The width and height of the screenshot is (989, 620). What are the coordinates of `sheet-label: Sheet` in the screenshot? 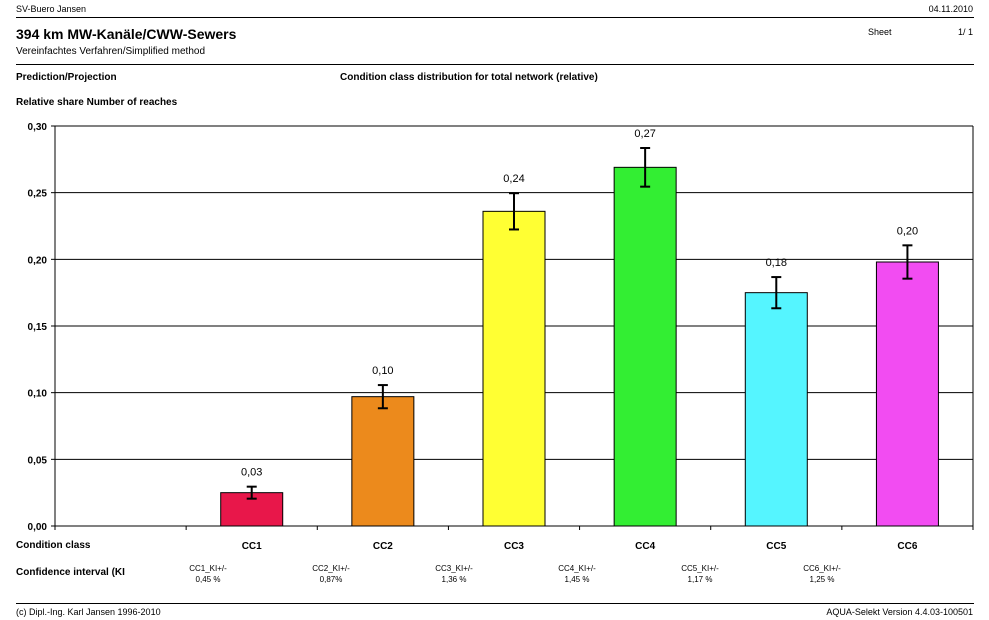 It's located at (880, 32).